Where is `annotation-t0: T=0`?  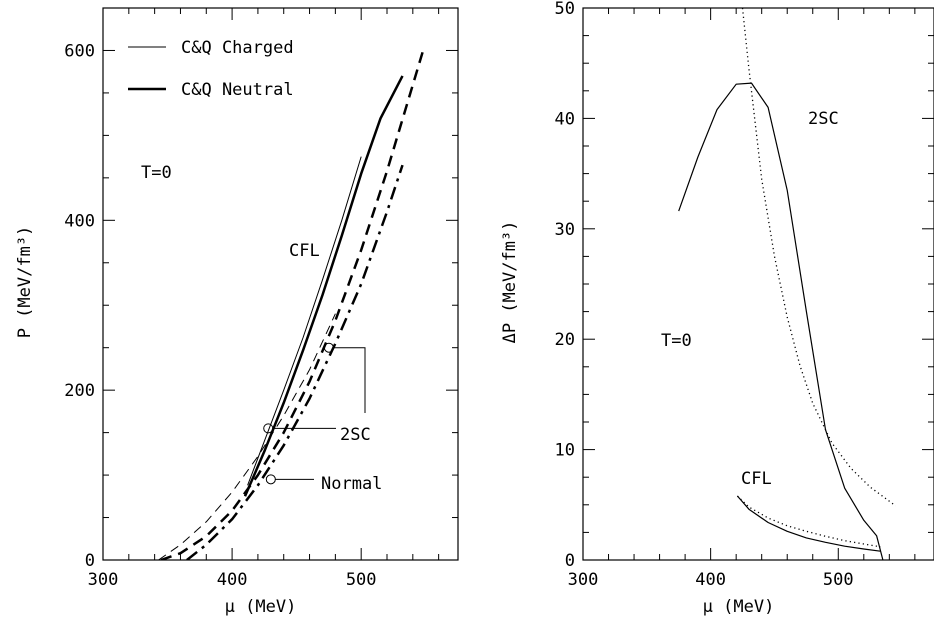
annotation-t0: T=0 is located at coordinates (156, 173).